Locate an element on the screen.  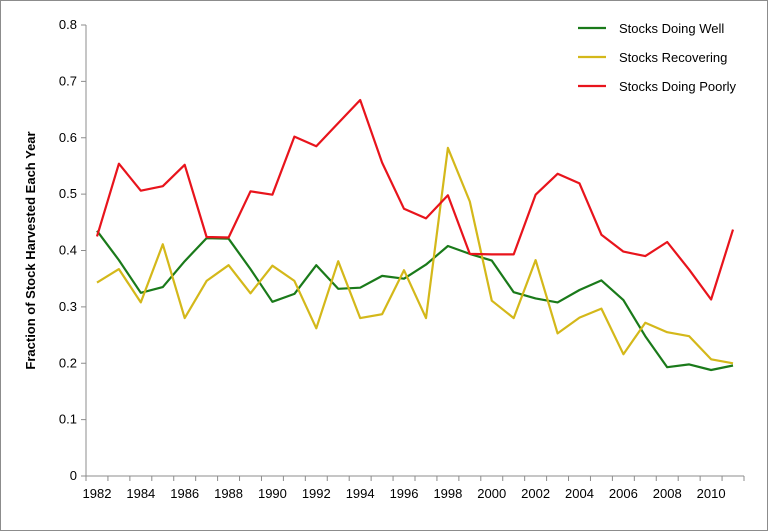
y-tick-label: 0.4 is located at coordinates (68, 250).